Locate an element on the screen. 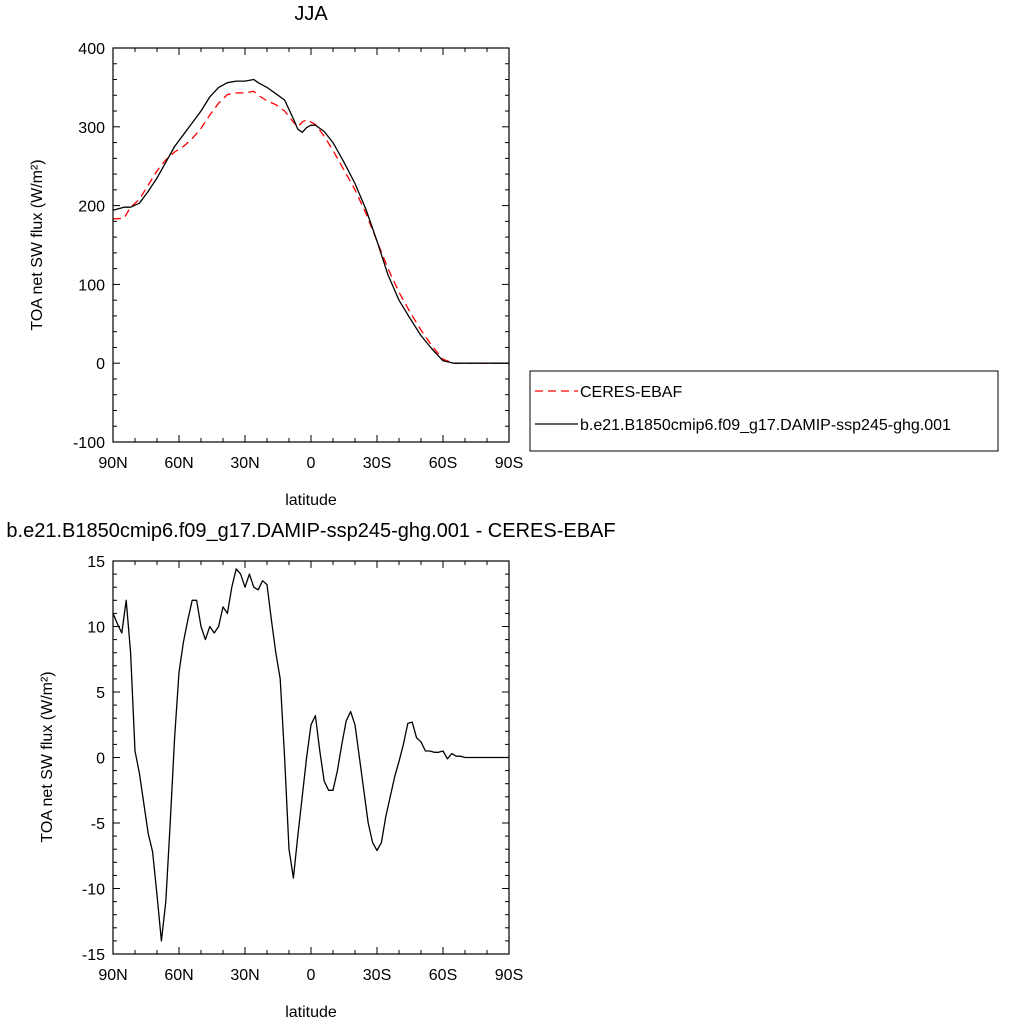 Image resolution: width=1024 pixels, height=1024 pixels. top-series-0-line is located at coordinates (310, 227).